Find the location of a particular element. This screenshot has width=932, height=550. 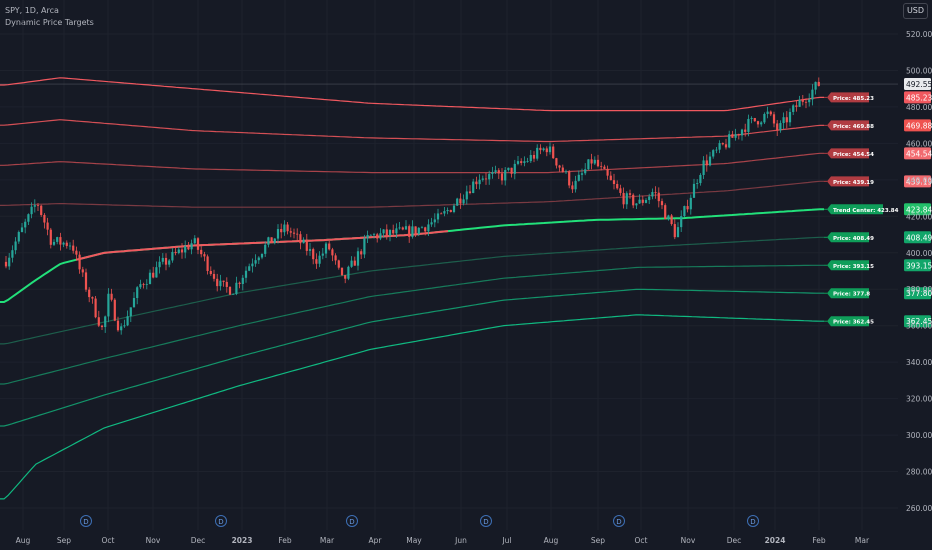

x-tick-label: Jul is located at coordinates (506, 540).